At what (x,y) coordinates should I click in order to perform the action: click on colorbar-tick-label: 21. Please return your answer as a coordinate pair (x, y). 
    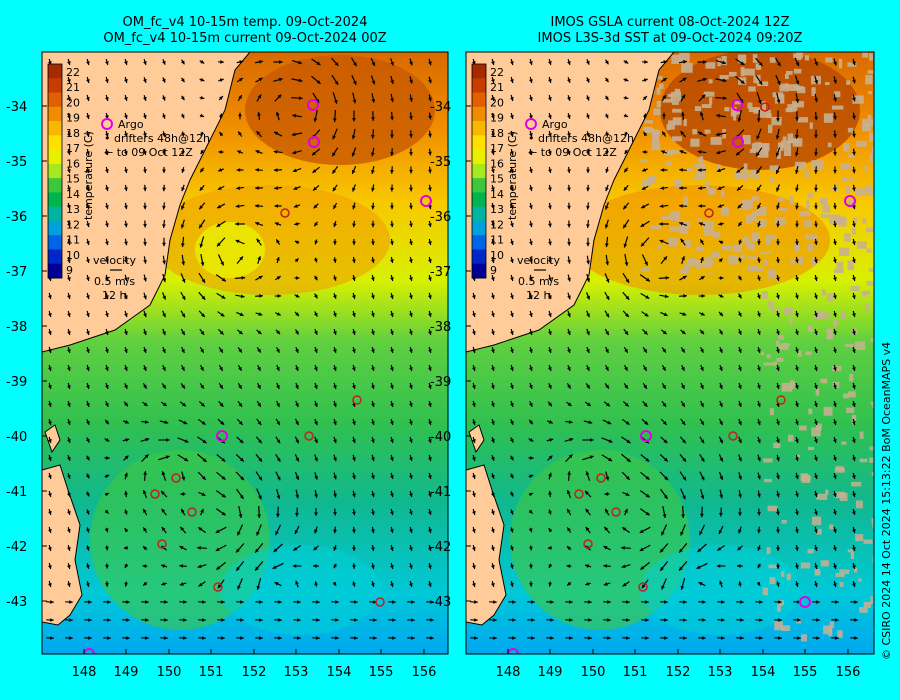
    Looking at the image, I should click on (497, 87).